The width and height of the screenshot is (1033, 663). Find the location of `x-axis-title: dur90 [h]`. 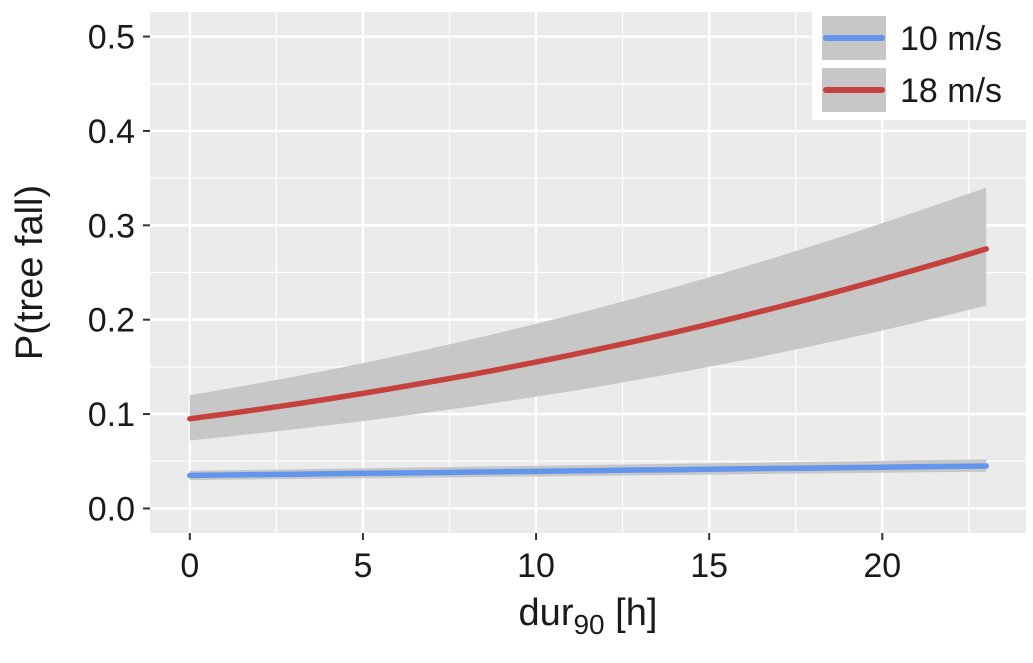

x-axis-title: dur90 [h] is located at coordinates (588, 616).